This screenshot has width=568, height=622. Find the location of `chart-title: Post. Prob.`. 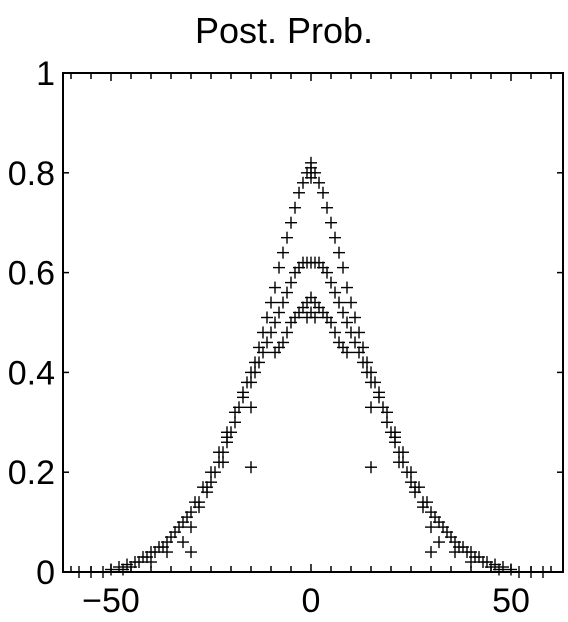

chart-title: Post. Prob. is located at coordinates (284, 30).